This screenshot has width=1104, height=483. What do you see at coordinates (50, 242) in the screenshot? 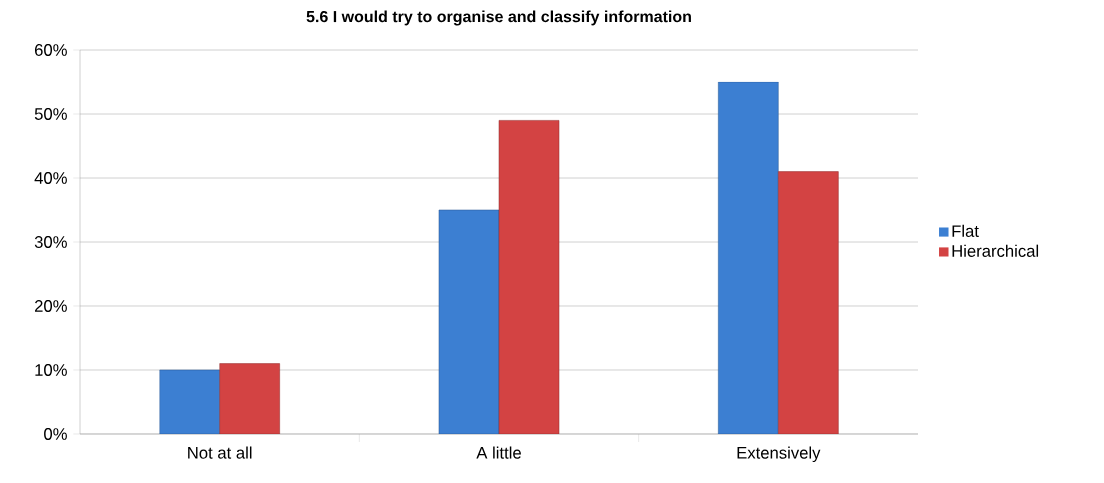
I see `y-tick-label: 30%` at bounding box center [50, 242].